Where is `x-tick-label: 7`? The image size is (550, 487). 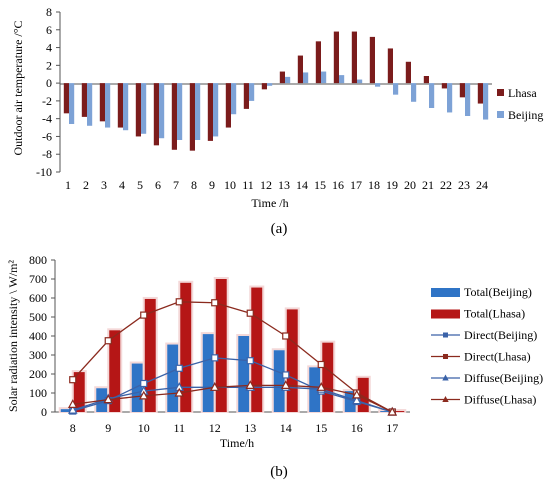
x-tick-label: 7 is located at coordinates (176, 185).